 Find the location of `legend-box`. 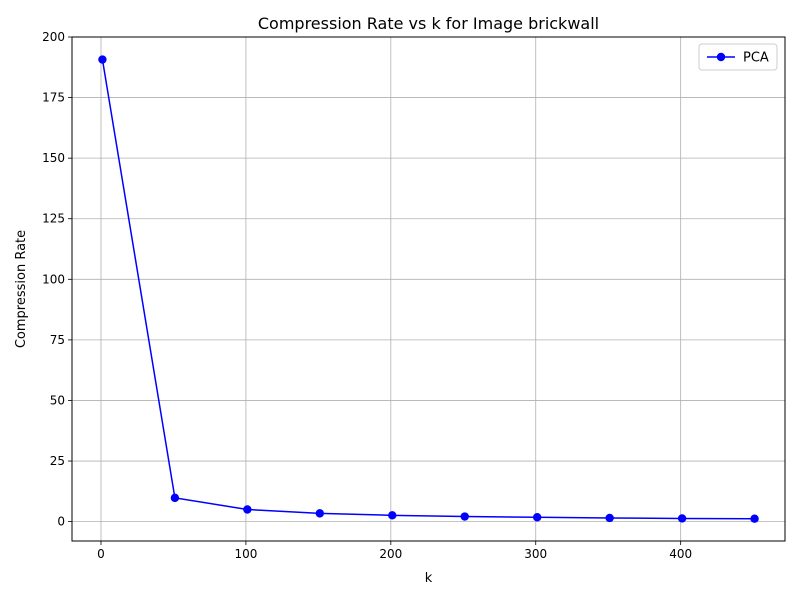

legend-box is located at coordinates (738, 57).